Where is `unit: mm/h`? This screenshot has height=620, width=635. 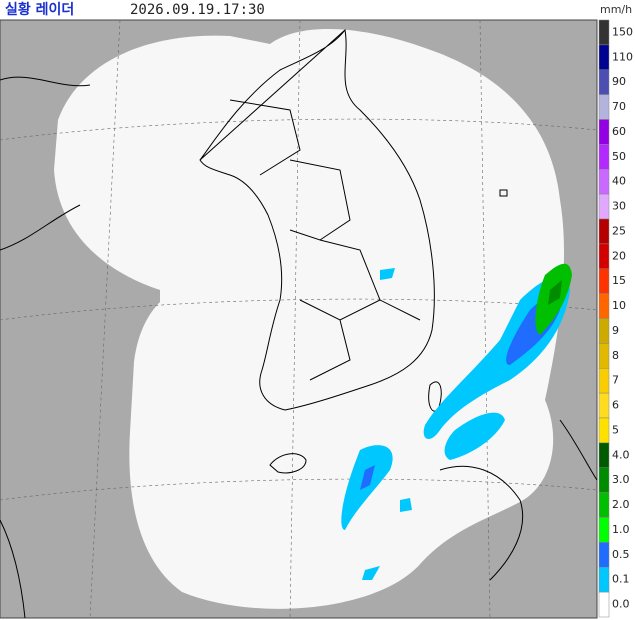
unit: mm/h is located at coordinates (616, 9).